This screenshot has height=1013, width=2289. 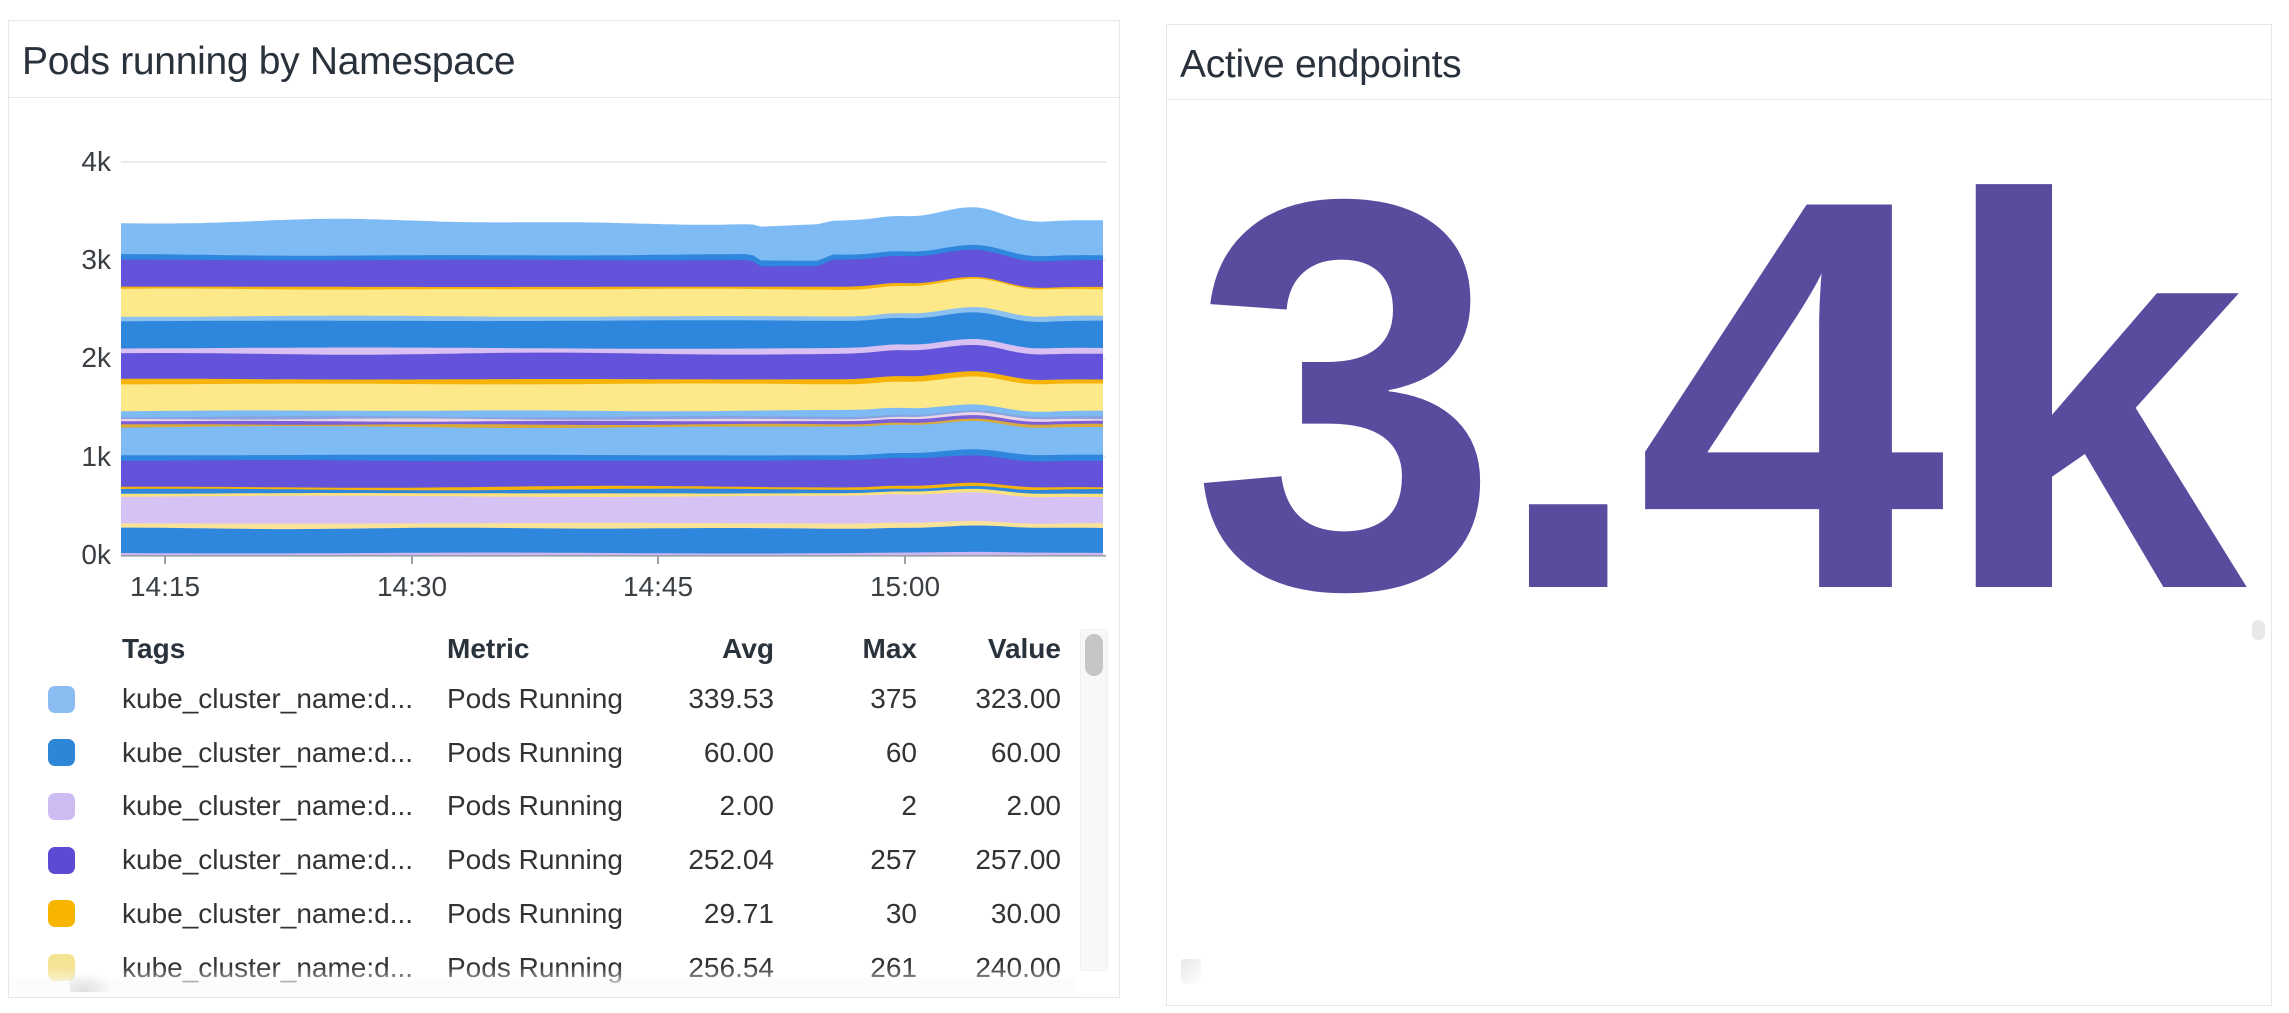 What do you see at coordinates (96, 456) in the screenshot?
I see `svg-text: 1k` at bounding box center [96, 456].